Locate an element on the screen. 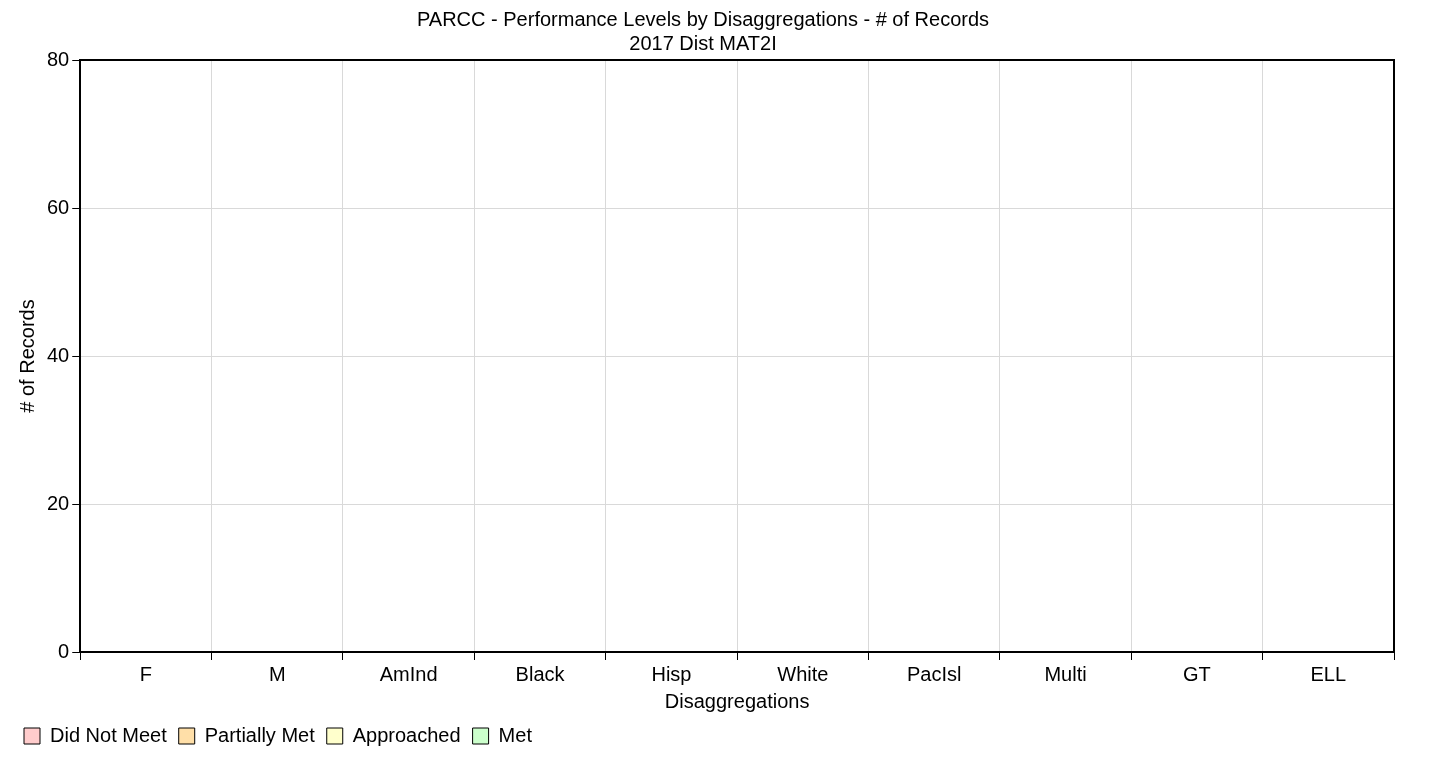  legend-label: Partially Met is located at coordinates (260, 734).